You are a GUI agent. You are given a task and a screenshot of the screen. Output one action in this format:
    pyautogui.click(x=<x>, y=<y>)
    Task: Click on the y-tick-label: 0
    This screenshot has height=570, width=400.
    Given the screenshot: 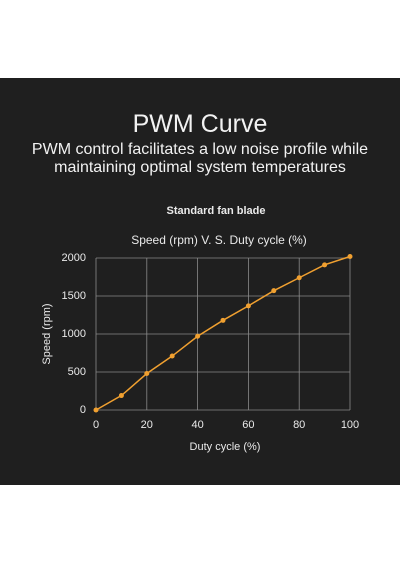 What is the action you would take?
    pyautogui.click(x=83, y=410)
    